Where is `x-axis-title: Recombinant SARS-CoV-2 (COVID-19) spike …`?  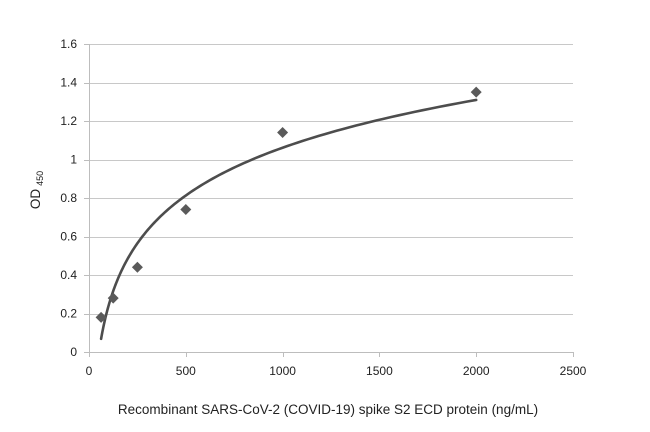 x-axis-title: Recombinant SARS-CoV-2 (COVID-19) spike … is located at coordinates (328, 409).